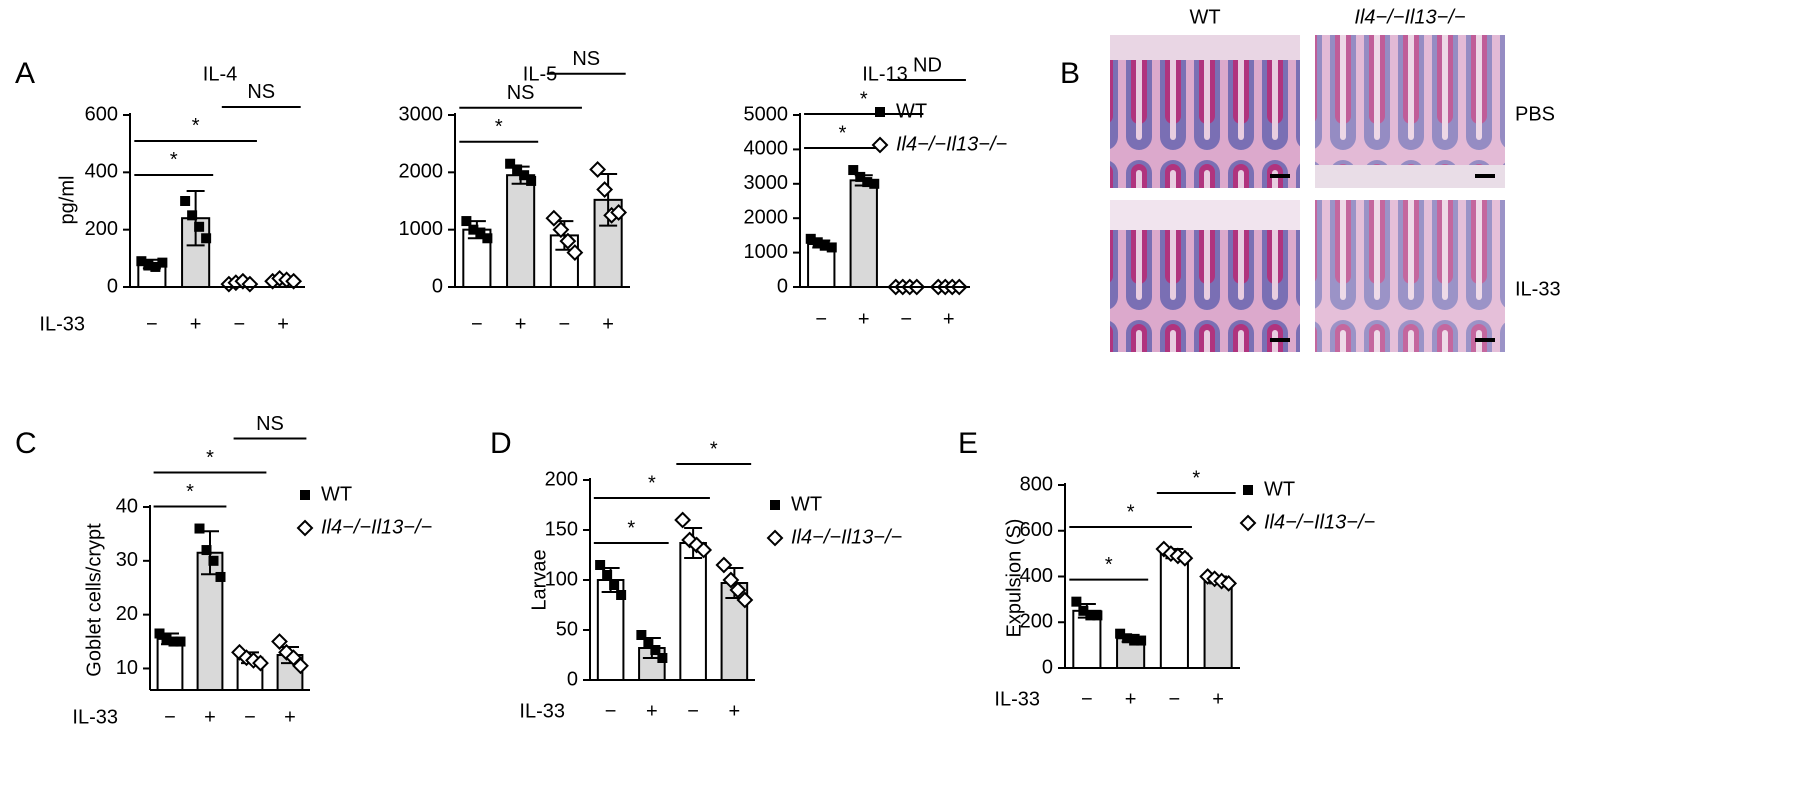 The width and height of the screenshot is (1800, 812). Describe the element at coordinates (561, 579) in the screenshot. I see `y-tick-label: 100` at that location.